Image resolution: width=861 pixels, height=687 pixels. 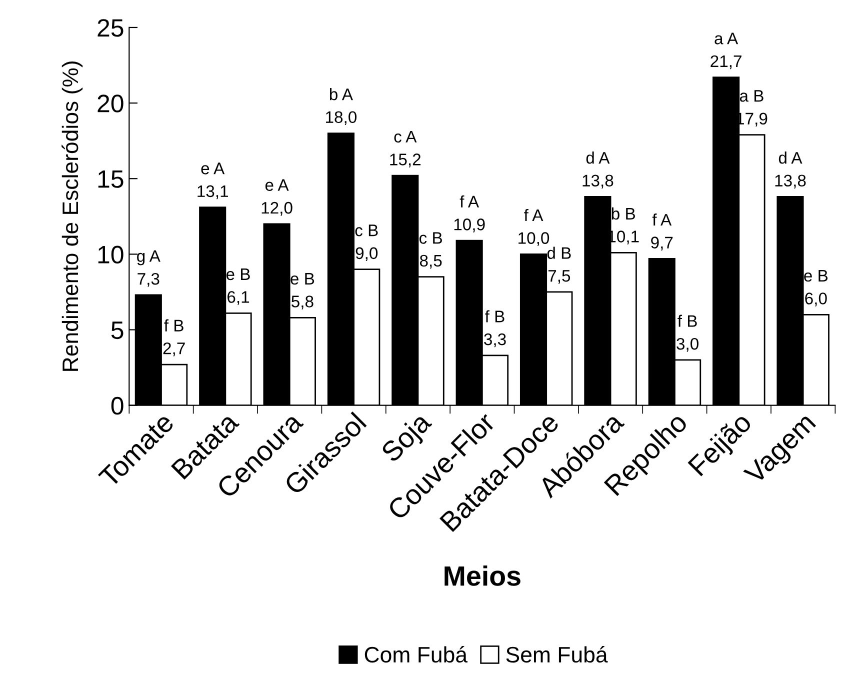 What do you see at coordinates (302, 291) in the screenshot?
I see `data-label: e B 5,8` at bounding box center [302, 291].